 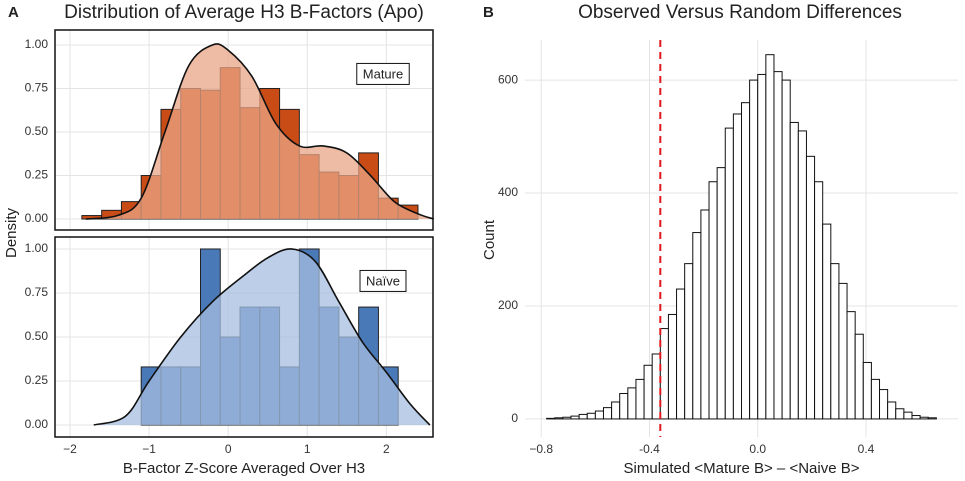 What do you see at coordinates (514, 418) in the screenshot?
I see `y-tick-label: 0` at bounding box center [514, 418].